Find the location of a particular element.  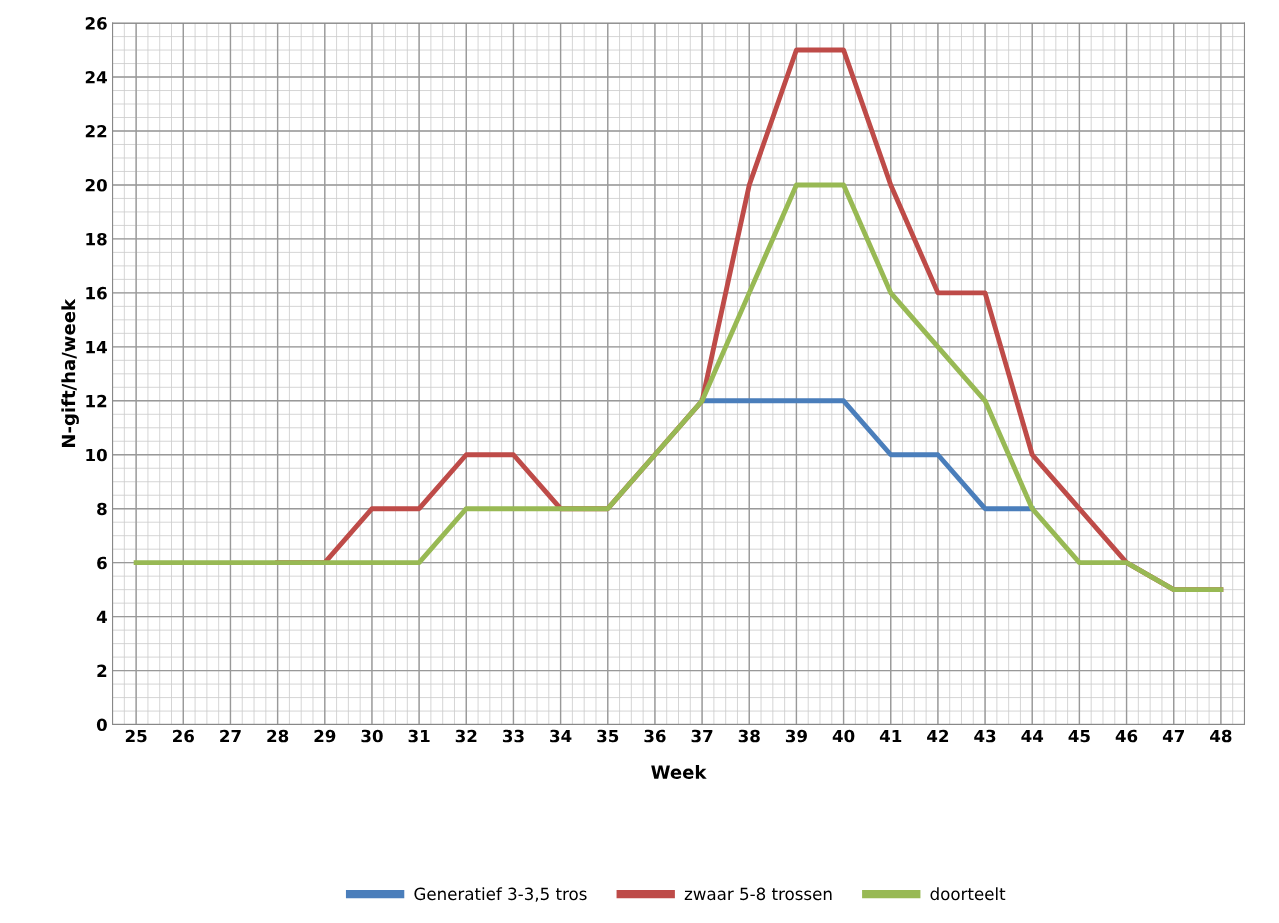

x-tick-label: 31 is located at coordinates (419, 736).